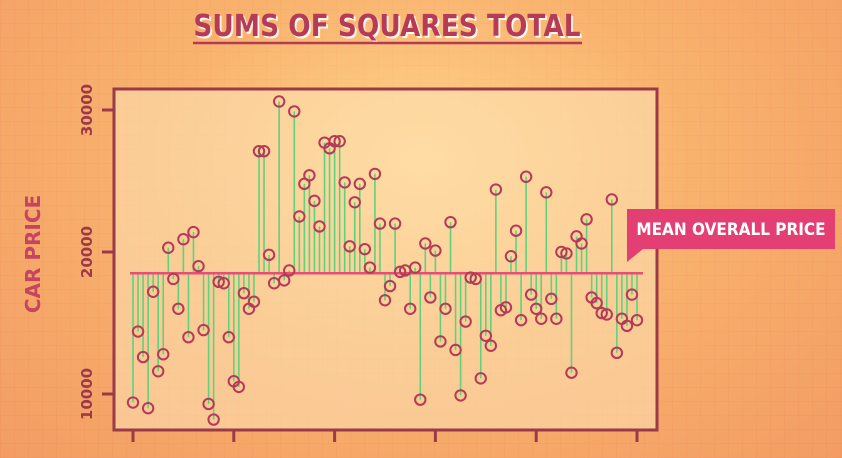 Image resolution: width=842 pixels, height=458 pixels. What do you see at coordinates (87, 252) in the screenshot?
I see `y-tick-label: 20000` at bounding box center [87, 252].